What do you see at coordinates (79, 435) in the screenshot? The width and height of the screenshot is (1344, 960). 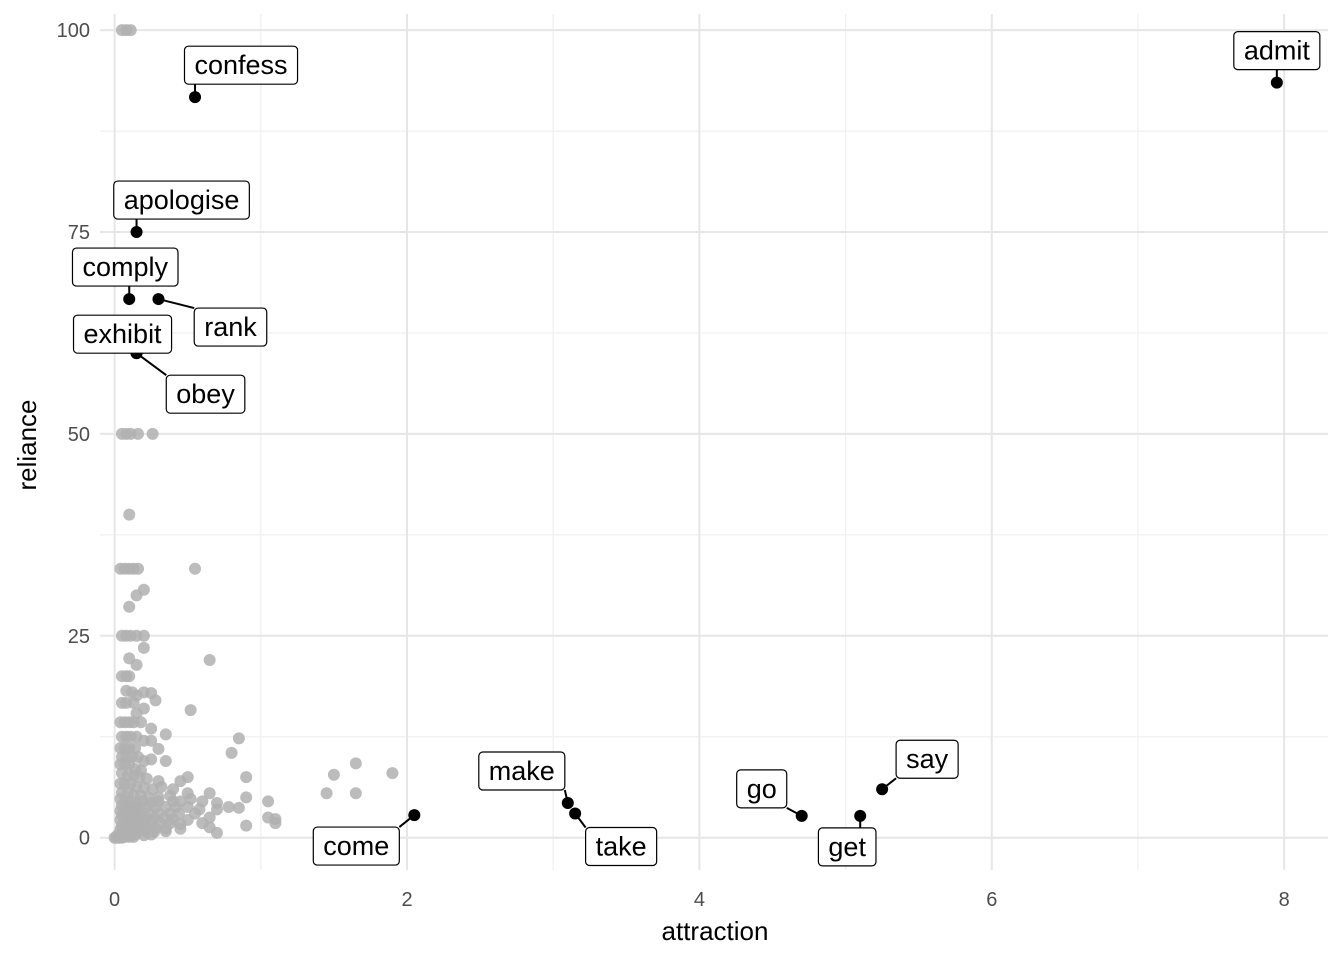 I see `y-tick-label: 50` at bounding box center [79, 435].